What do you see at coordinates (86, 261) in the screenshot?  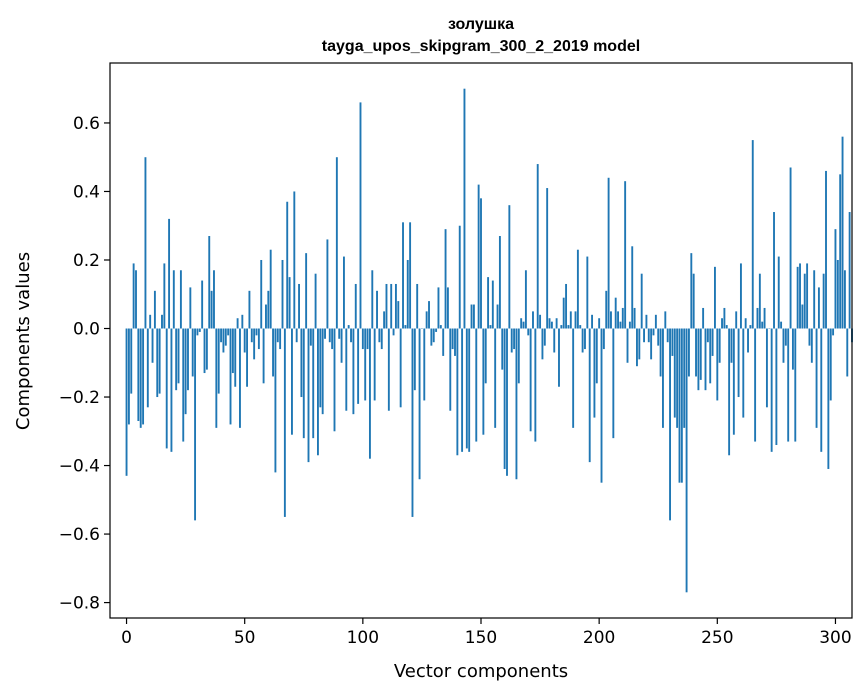 I see `y-tick-label: 0.2` at bounding box center [86, 261].